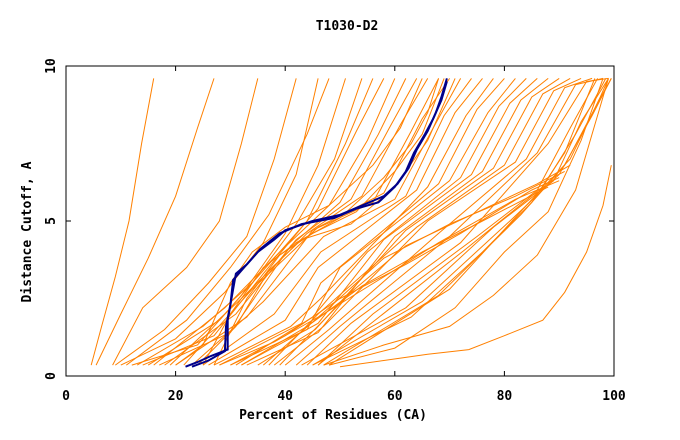 The height and width of the screenshot is (440, 680). I want to click on x-tick-label: 100, so click(614, 396).